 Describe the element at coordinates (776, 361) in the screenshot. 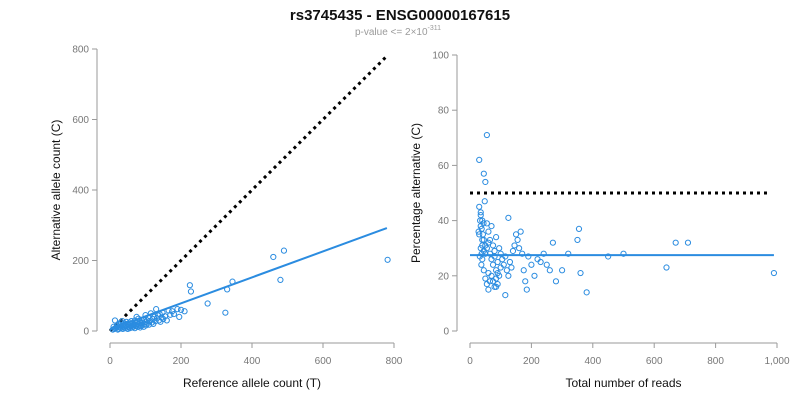

I see `x-tick-label: 1,000` at that location.